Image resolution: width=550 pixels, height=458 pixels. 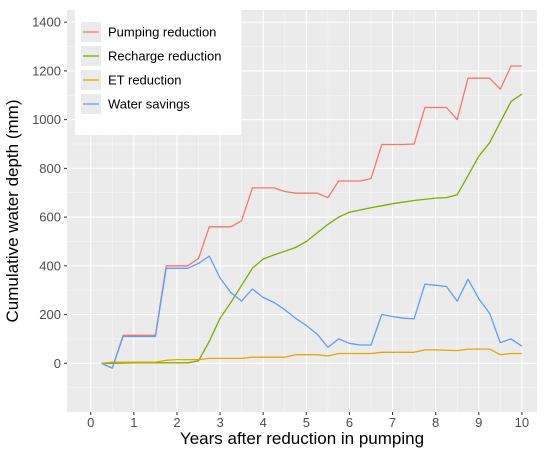 What do you see at coordinates (349, 422) in the screenshot?
I see `x-tick-label: 6` at bounding box center [349, 422].